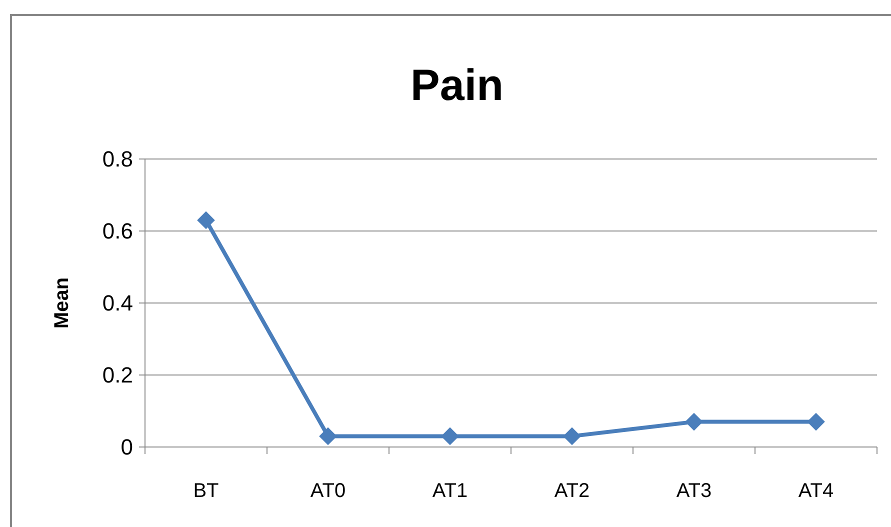  I want to click on x-tick-label: BT, so click(206, 491).